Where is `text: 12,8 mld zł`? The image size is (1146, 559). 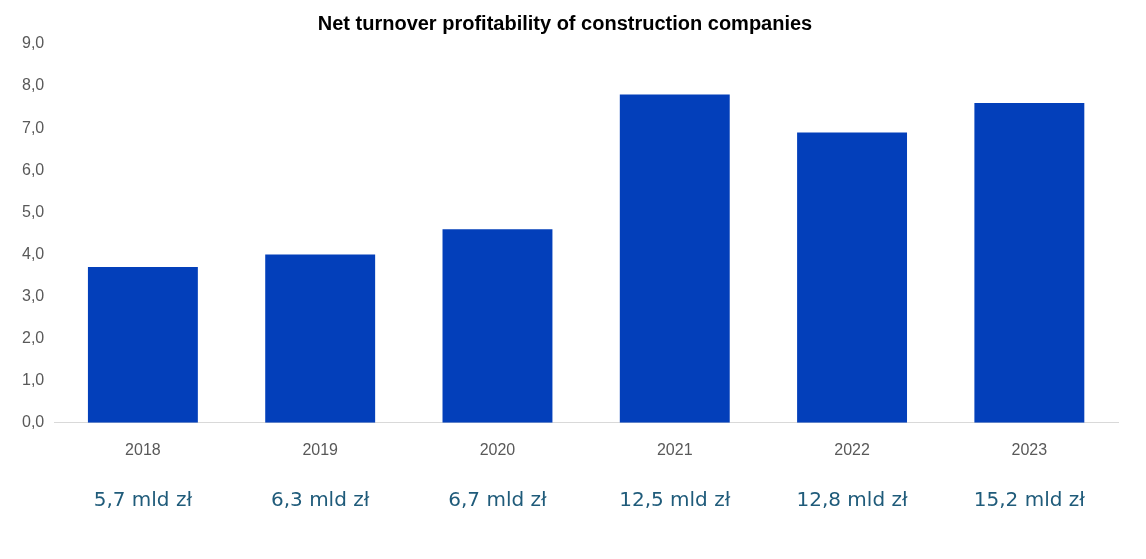
text: 12,8 mld zł is located at coordinates (852, 499).